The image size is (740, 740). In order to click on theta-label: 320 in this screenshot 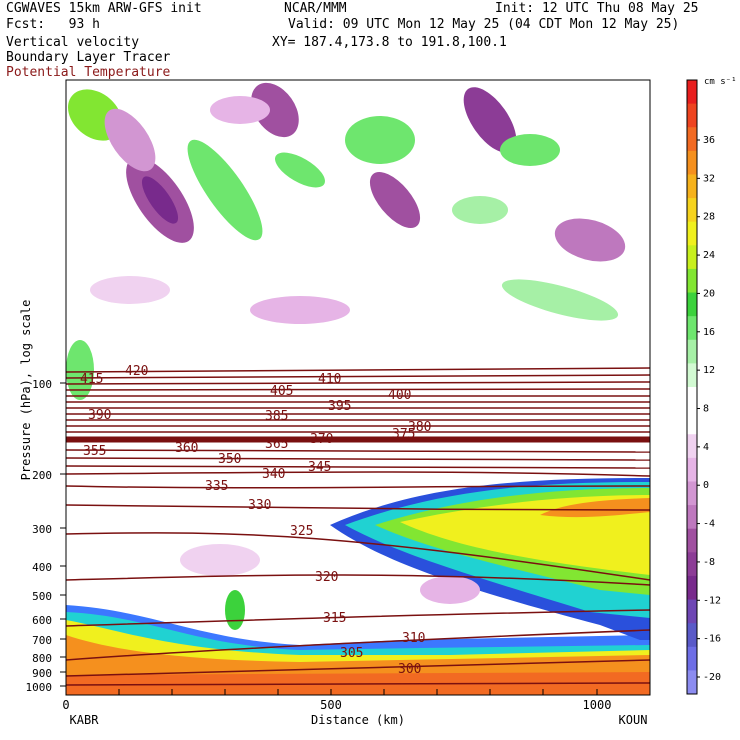, I will do `click(326, 577)`.